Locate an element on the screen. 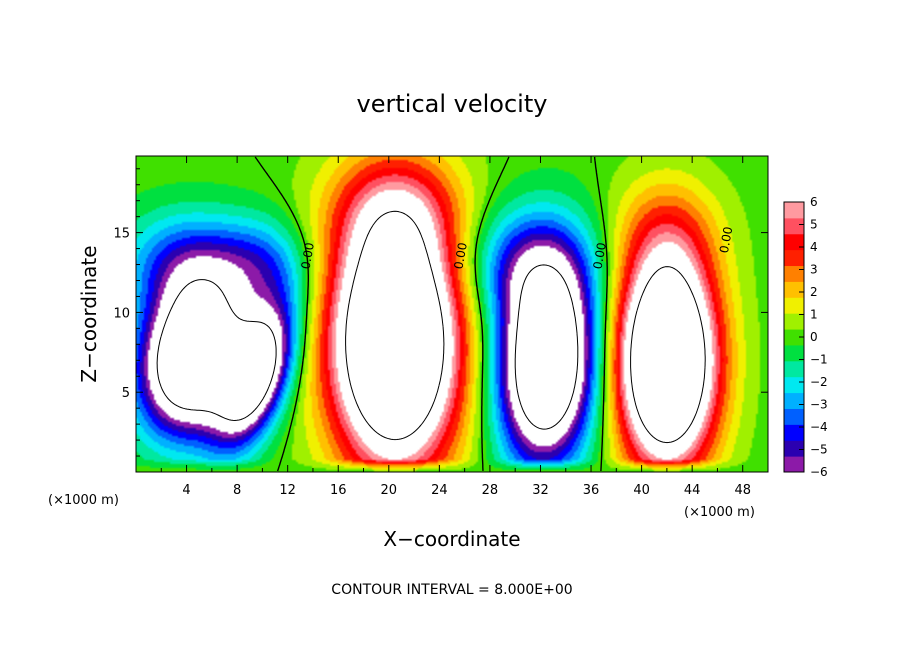 The height and width of the screenshot is (654, 904). colorbar-tick-label: −6 is located at coordinates (819, 472).